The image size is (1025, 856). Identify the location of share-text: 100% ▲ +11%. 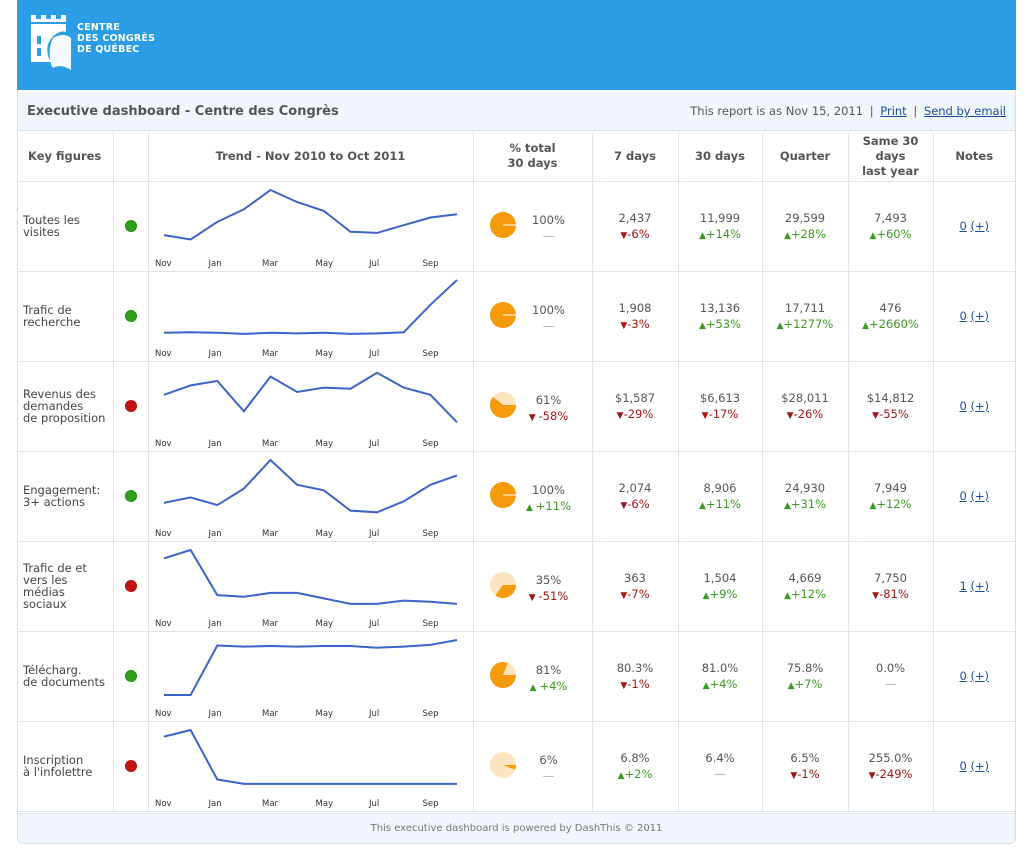
(549, 498).